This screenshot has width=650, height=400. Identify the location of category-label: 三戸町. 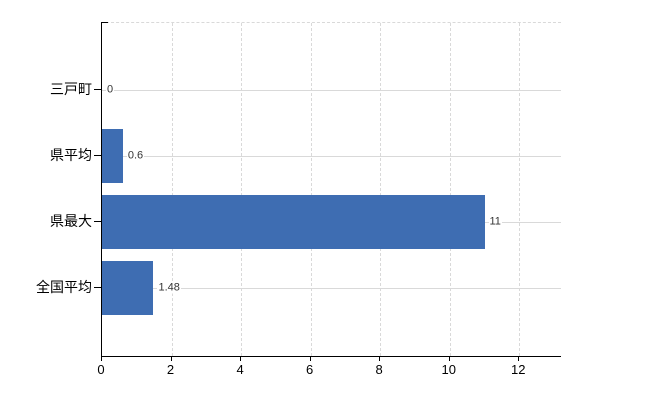
(71, 89).